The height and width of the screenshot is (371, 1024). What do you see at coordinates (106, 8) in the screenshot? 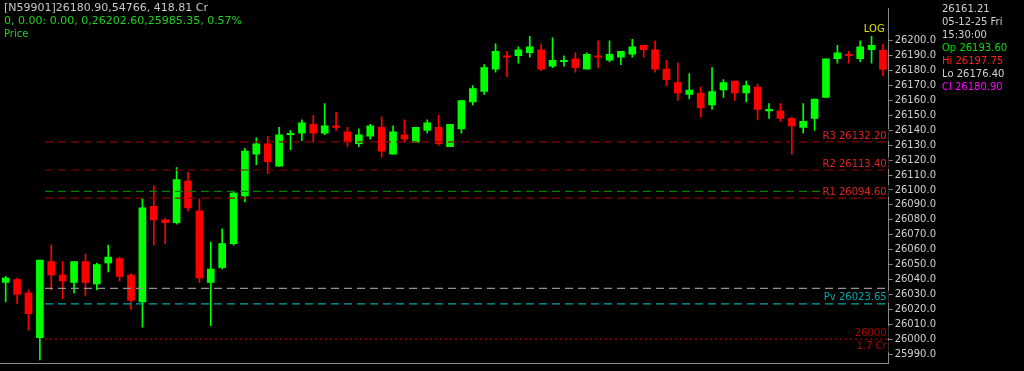
I see `chart-title: [N59901]26180.90,54766, 418.81 Cr` at bounding box center [106, 8].